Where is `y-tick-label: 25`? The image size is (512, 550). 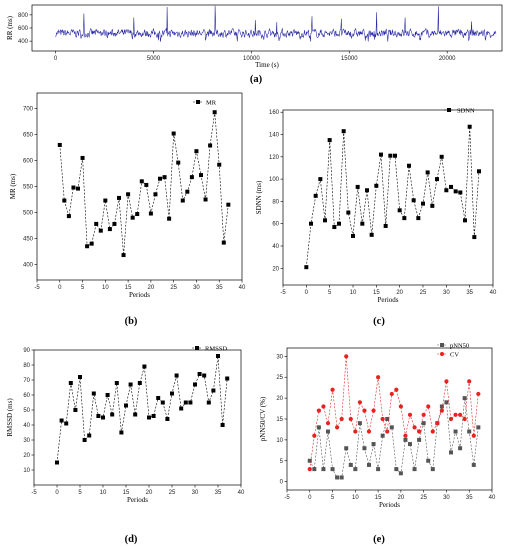 y-tick-label: 25 is located at coordinates (279, 378).